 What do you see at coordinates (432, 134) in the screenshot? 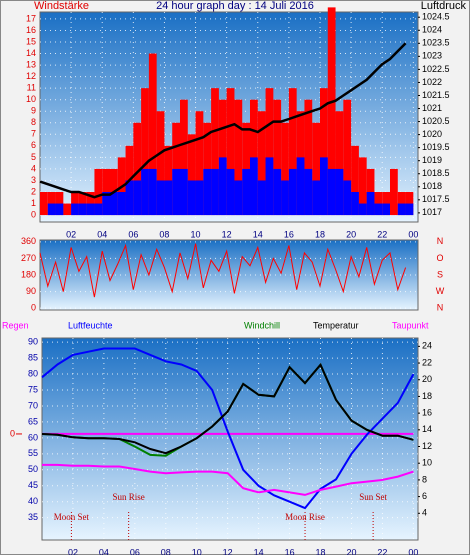
I see `y2-tick-label: 1020` at bounding box center [432, 134].